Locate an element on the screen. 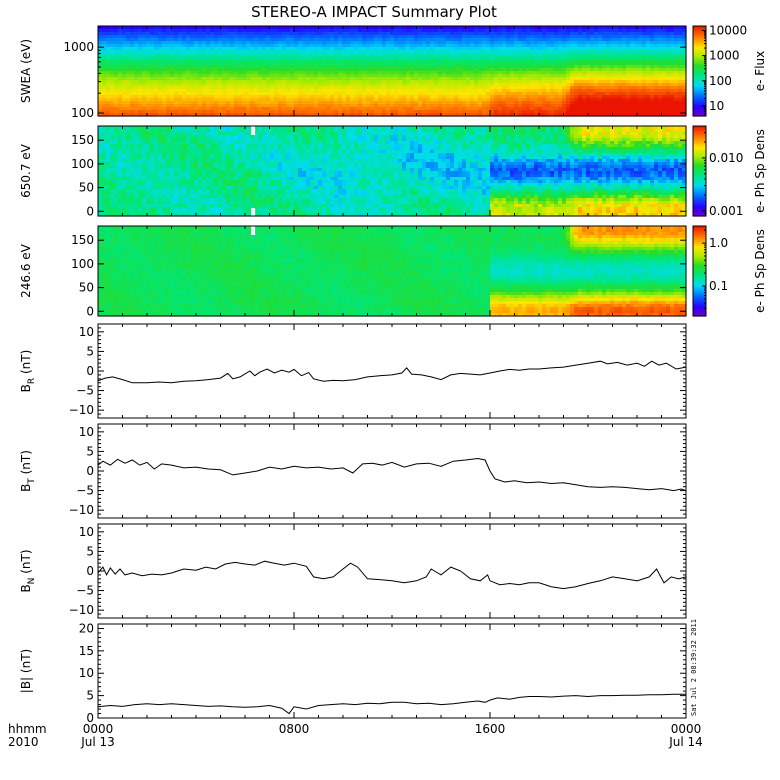 The width and height of the screenshot is (780, 780). chart-title: STEREO-A IMPACT Summary Plot is located at coordinates (374, 12).